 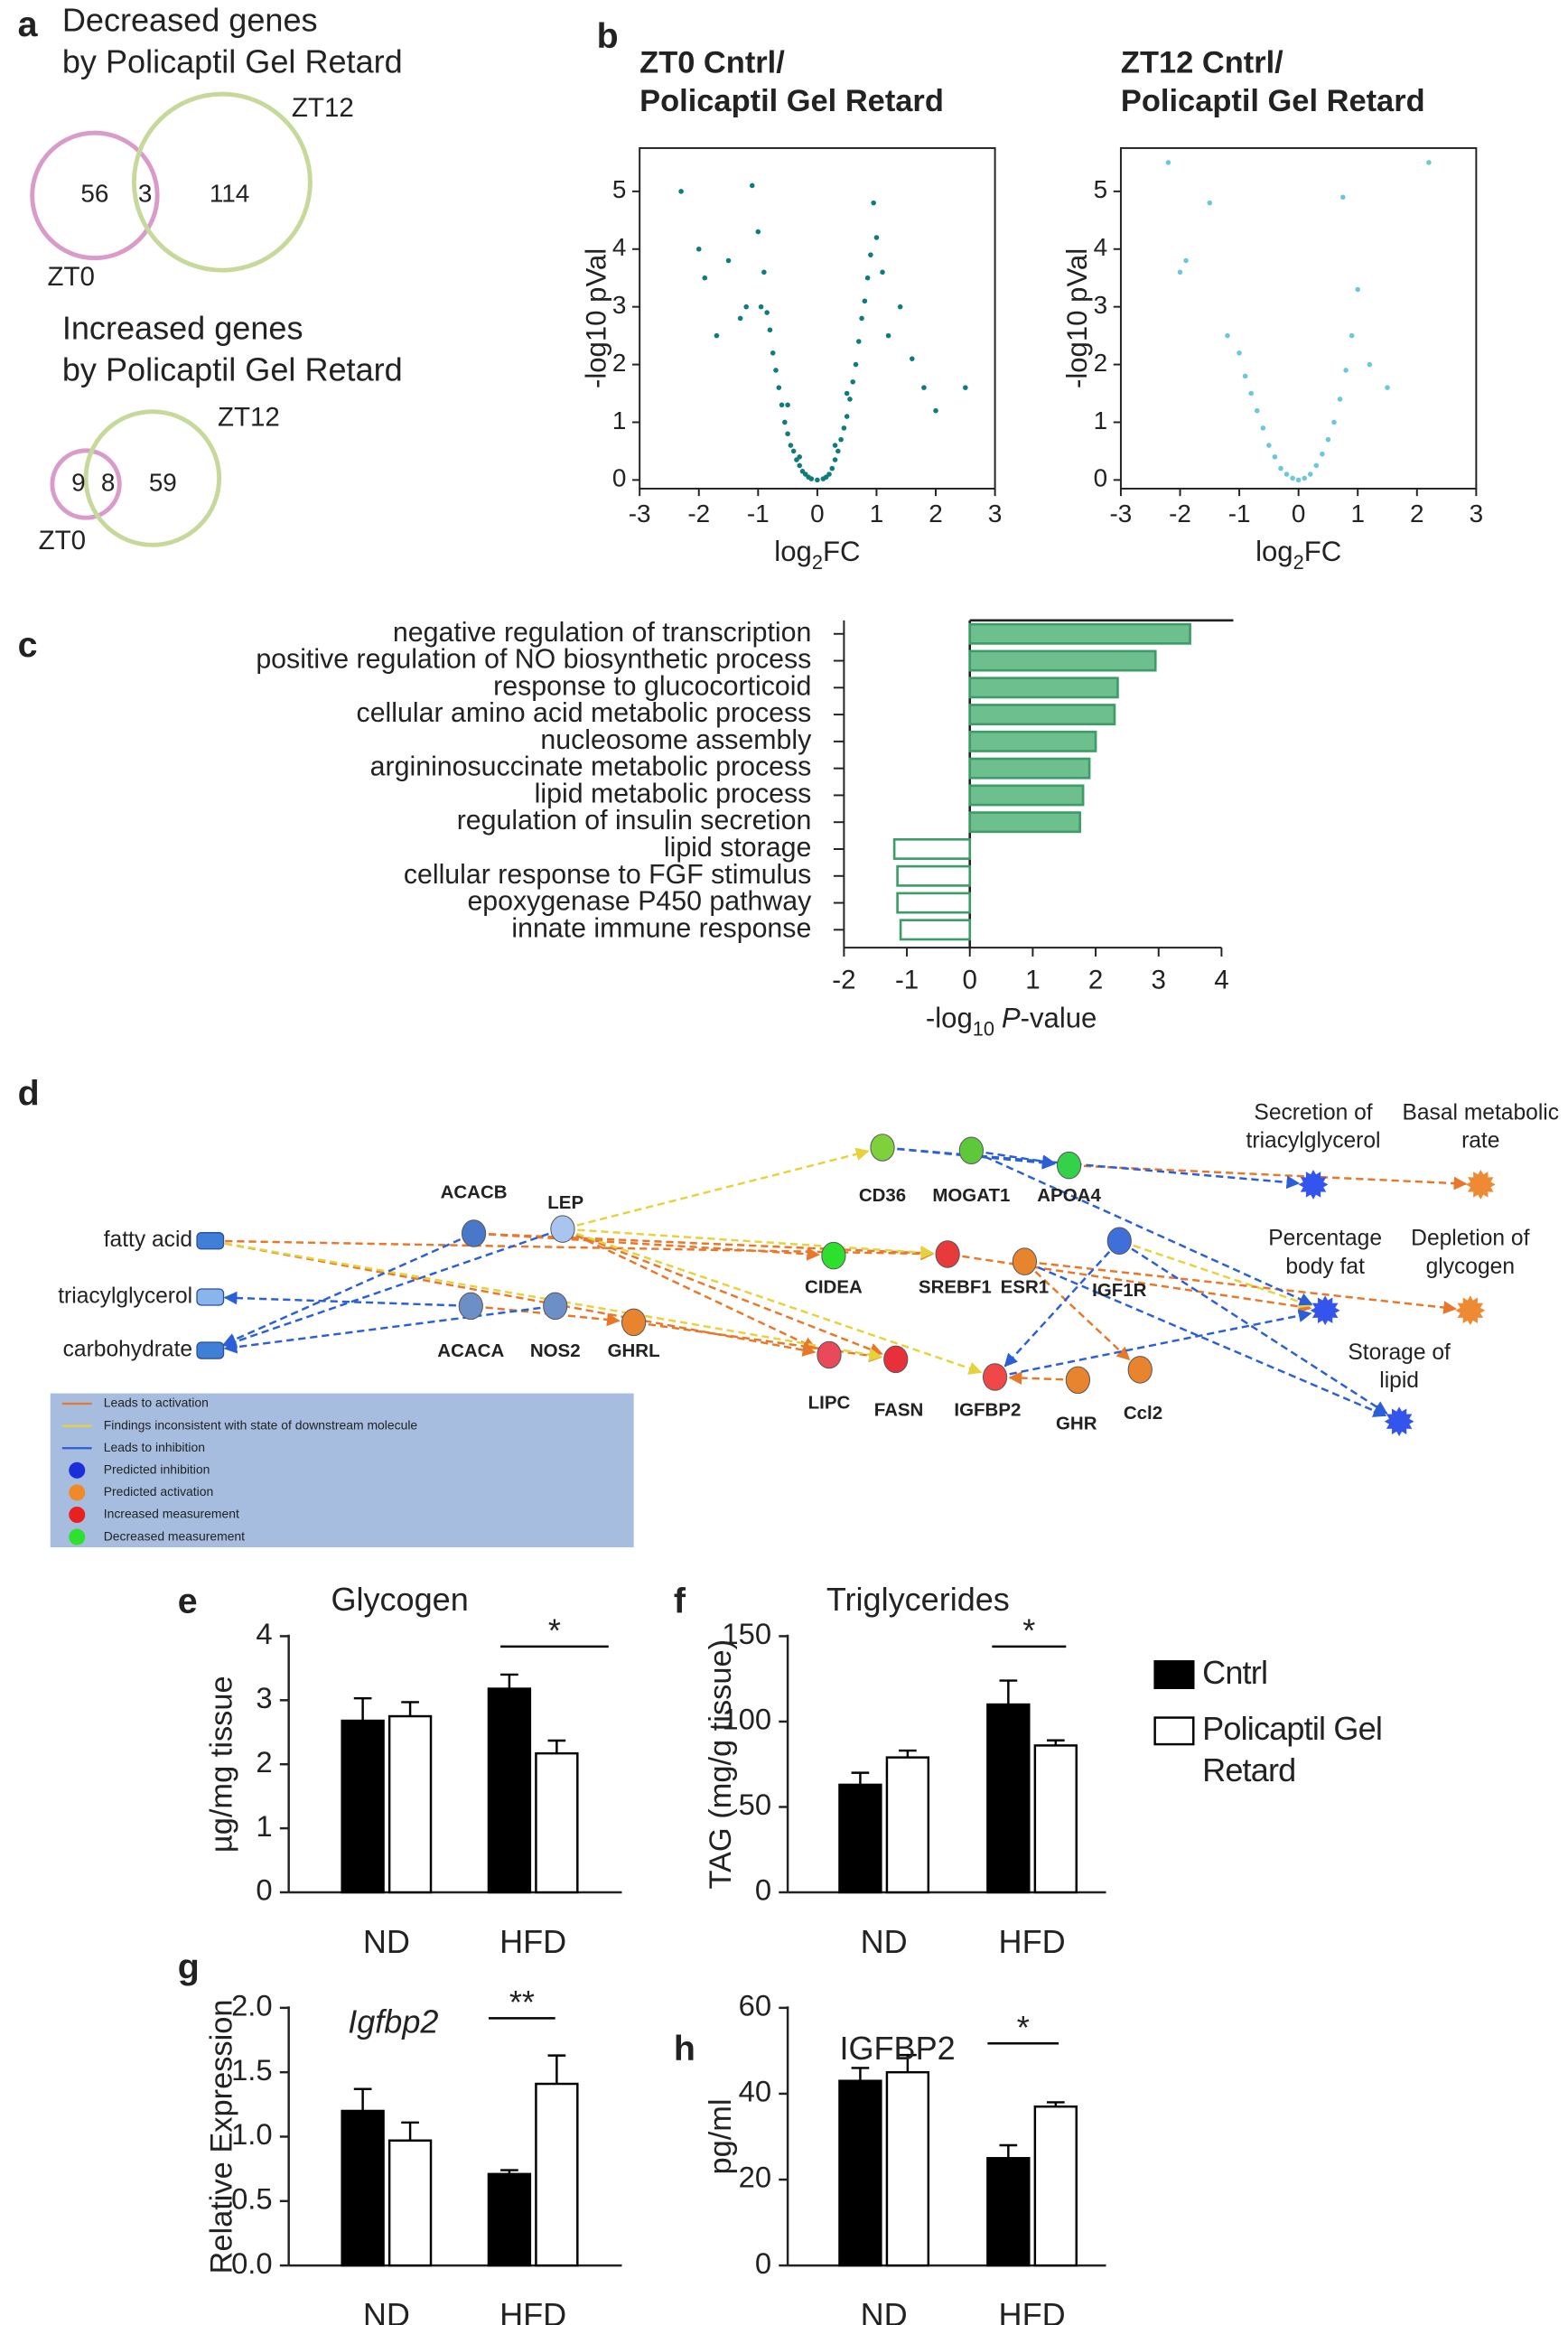 What do you see at coordinates (721, 1764) in the screenshot?
I see `y-axis-label: TAG (mg/g tissue)` at bounding box center [721, 1764].